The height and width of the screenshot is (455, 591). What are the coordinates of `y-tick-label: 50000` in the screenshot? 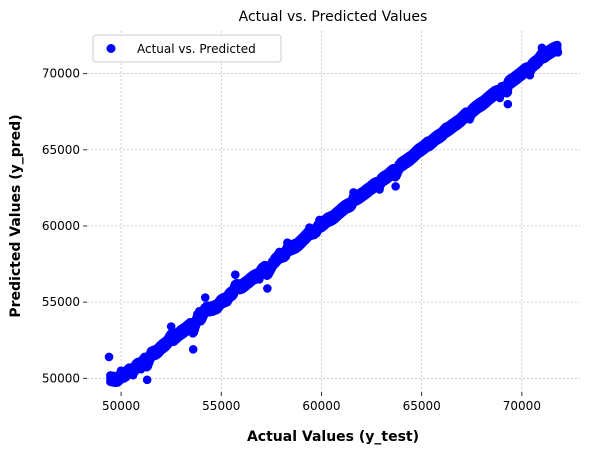 It's located at (61, 378).